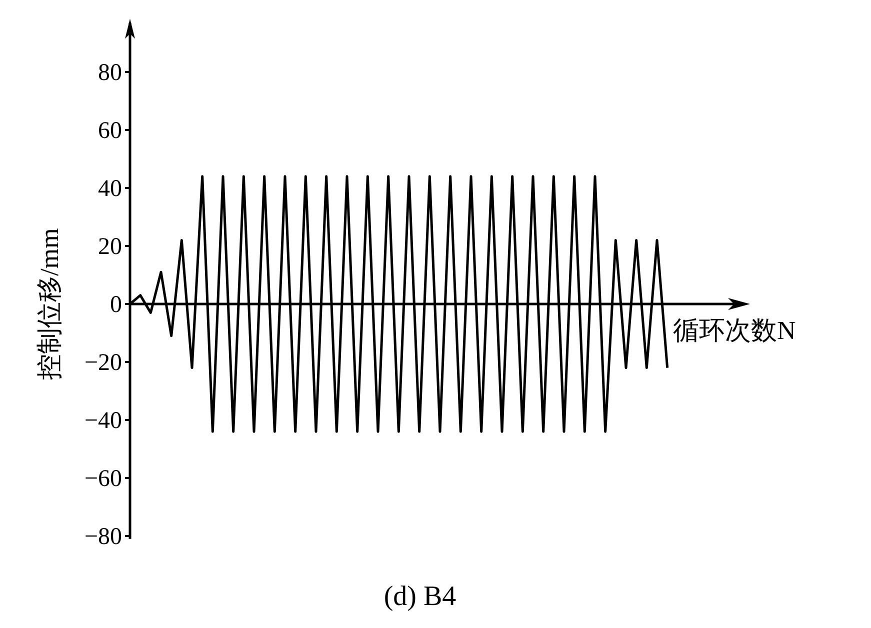 The height and width of the screenshot is (628, 871). Describe the element at coordinates (110, 131) in the screenshot. I see `y-tick-label: 60` at that location.